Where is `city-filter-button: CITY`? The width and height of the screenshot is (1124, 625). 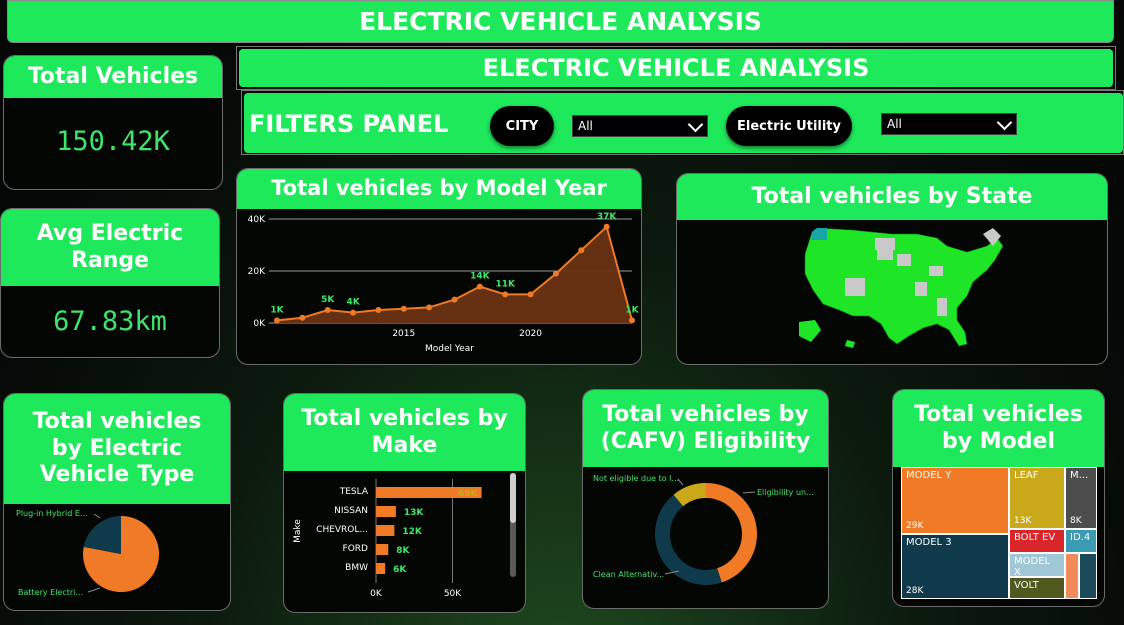 city-filter-button: CITY is located at coordinates (522, 126).